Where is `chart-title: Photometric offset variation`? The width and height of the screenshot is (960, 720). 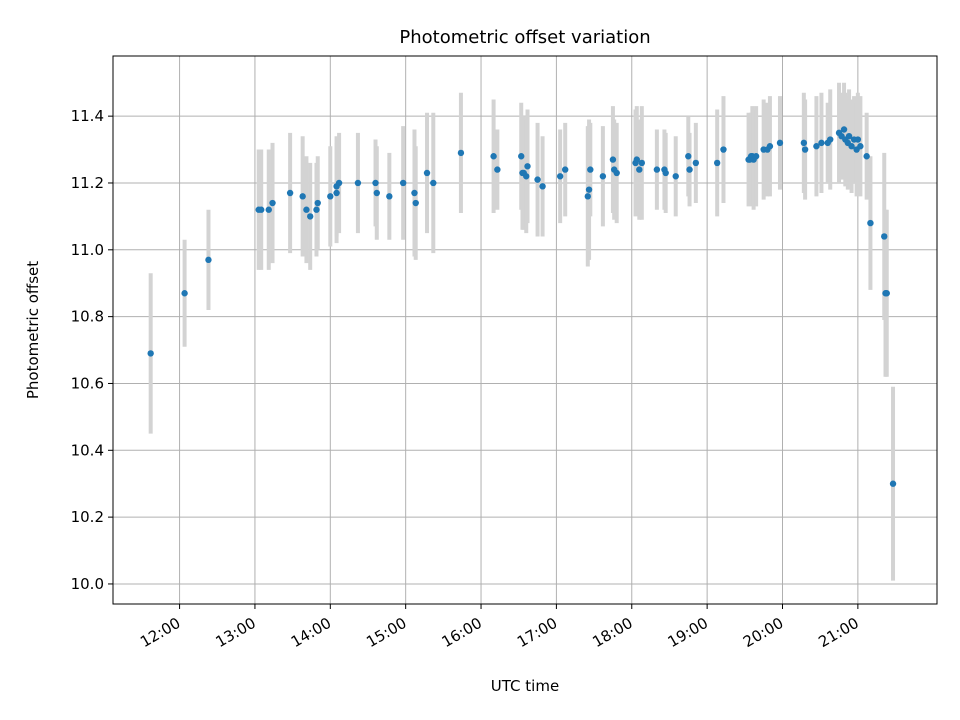 chart-title: Photometric offset variation is located at coordinates (524, 37).